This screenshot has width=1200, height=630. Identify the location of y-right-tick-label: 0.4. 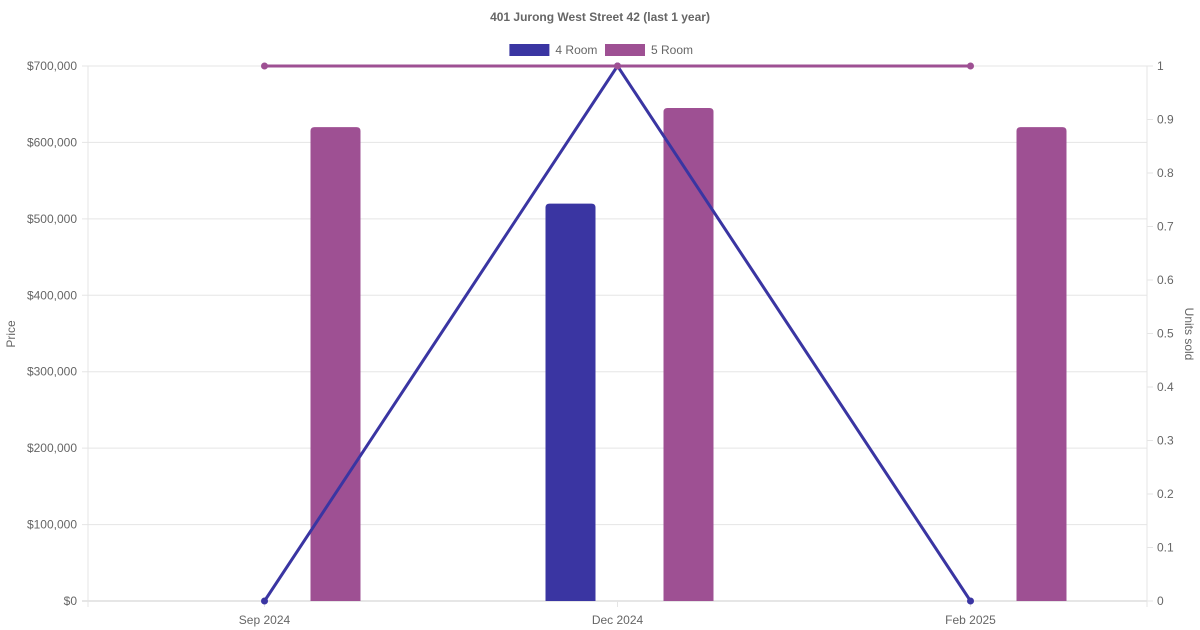
(1165, 387).